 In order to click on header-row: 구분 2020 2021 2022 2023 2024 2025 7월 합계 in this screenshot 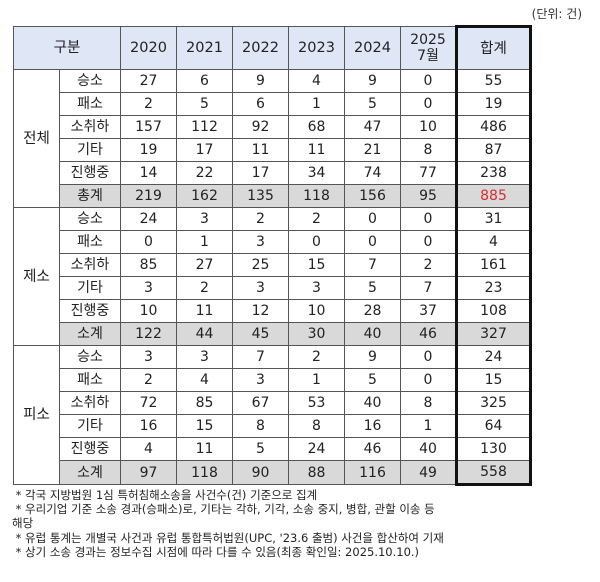, I will do `click(272, 47)`.